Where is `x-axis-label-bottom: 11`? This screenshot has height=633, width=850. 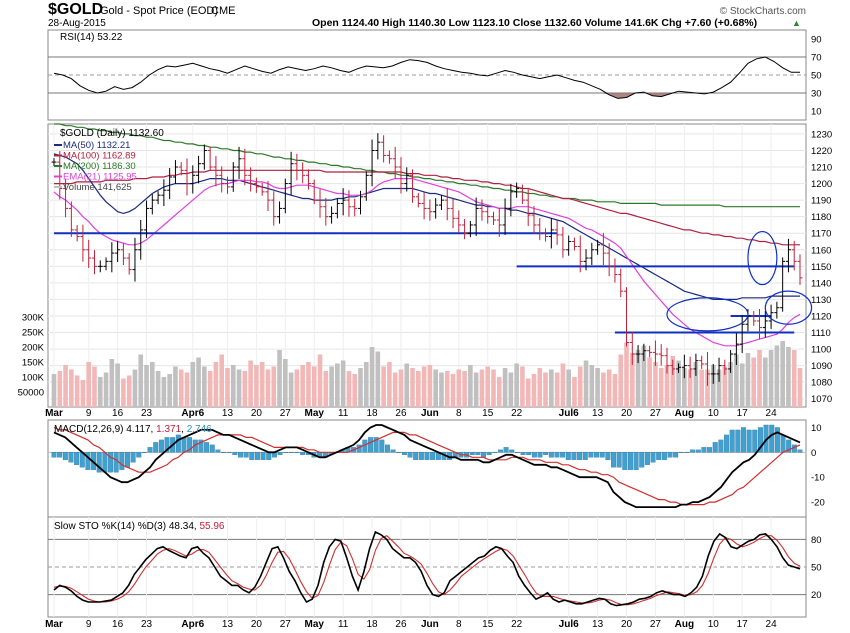
x-axis-label-bottom: 11 is located at coordinates (343, 624).